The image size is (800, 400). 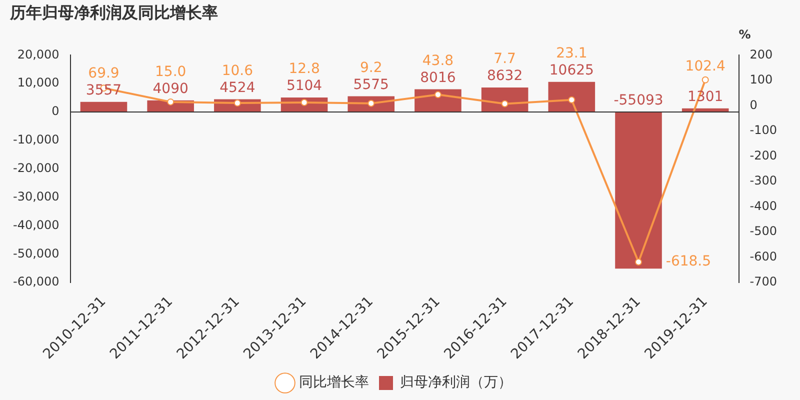 What do you see at coordinates (104, 74) in the screenshot?
I see `data-label: 69.9` at bounding box center [104, 74].